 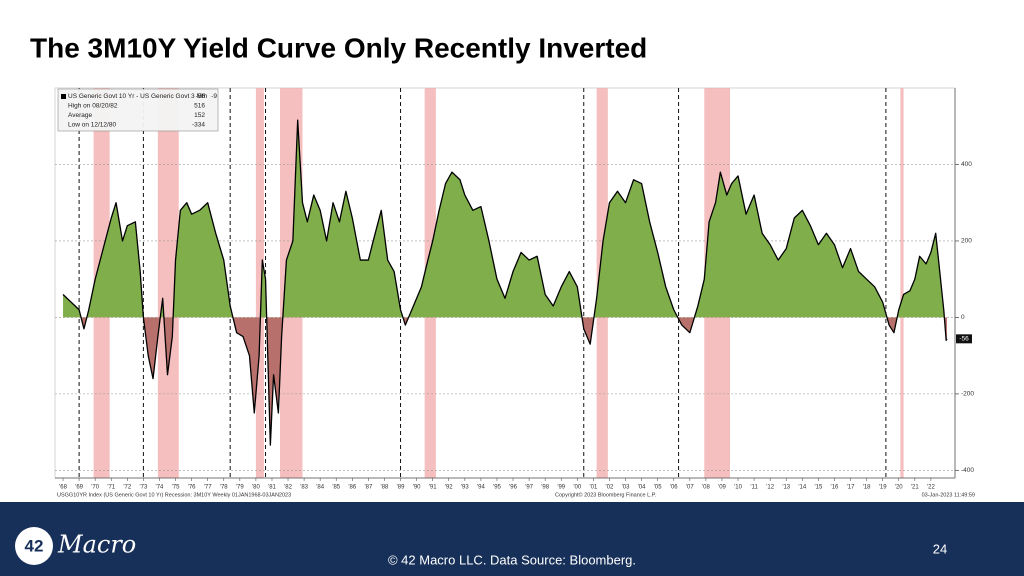 What do you see at coordinates (240, 488) in the screenshot?
I see `x-tick-label: '79` at bounding box center [240, 488].